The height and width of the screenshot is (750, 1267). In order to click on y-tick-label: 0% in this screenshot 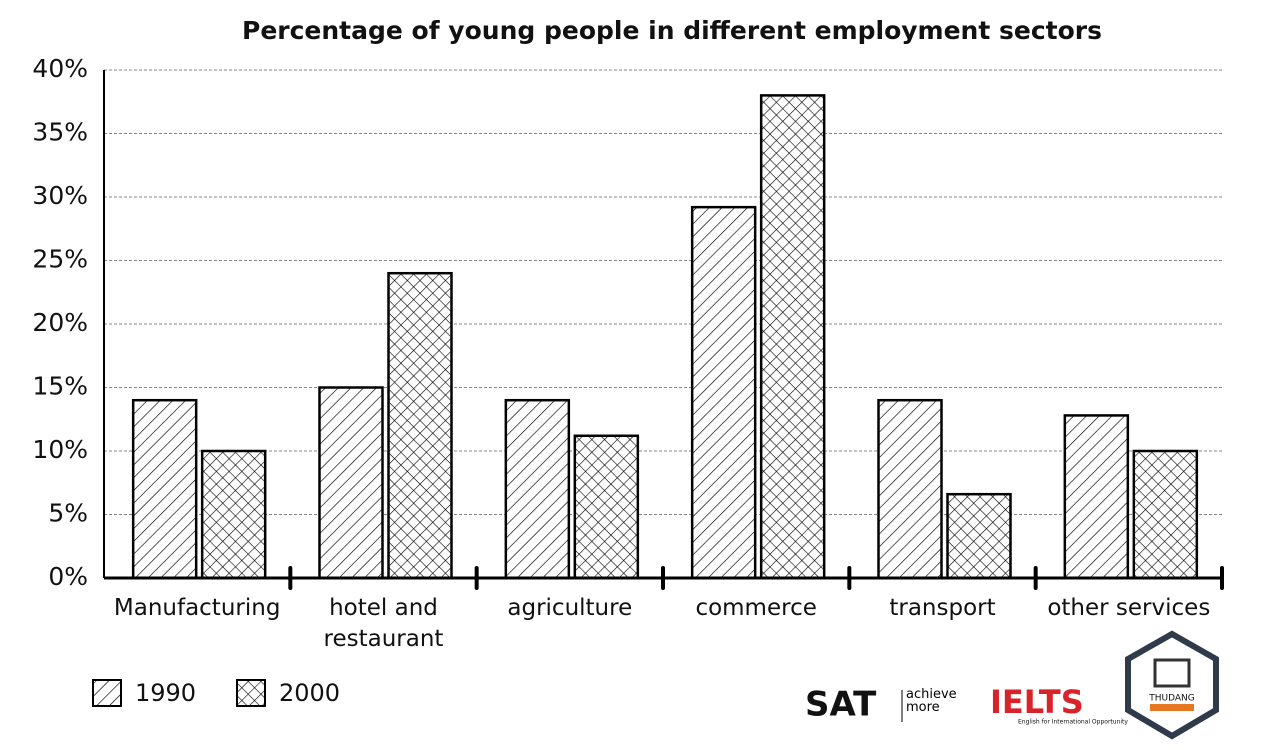, I will do `click(68, 576)`.